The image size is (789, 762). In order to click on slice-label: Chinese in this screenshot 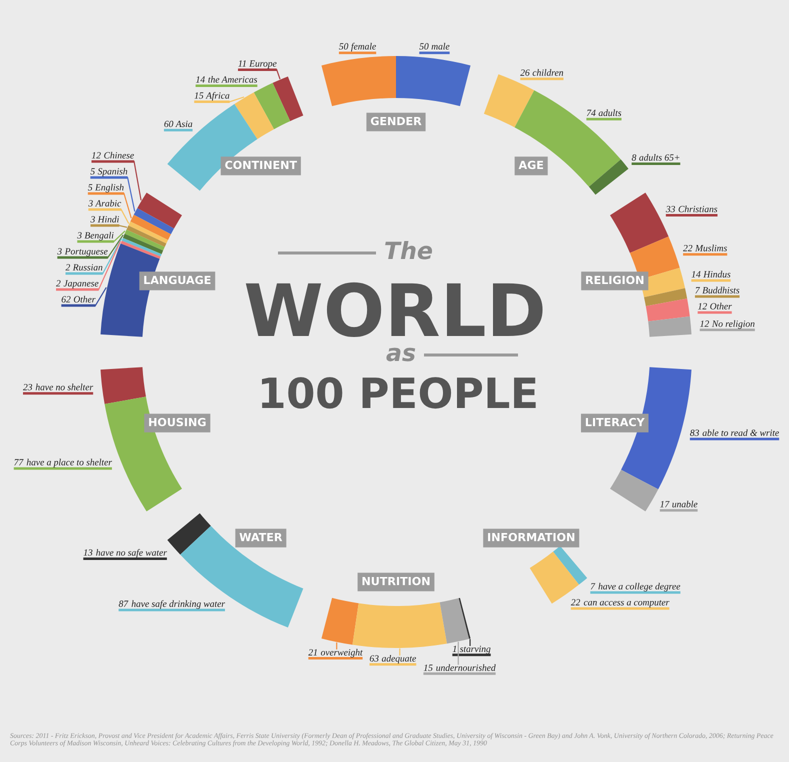, I will do `click(119, 155)`.